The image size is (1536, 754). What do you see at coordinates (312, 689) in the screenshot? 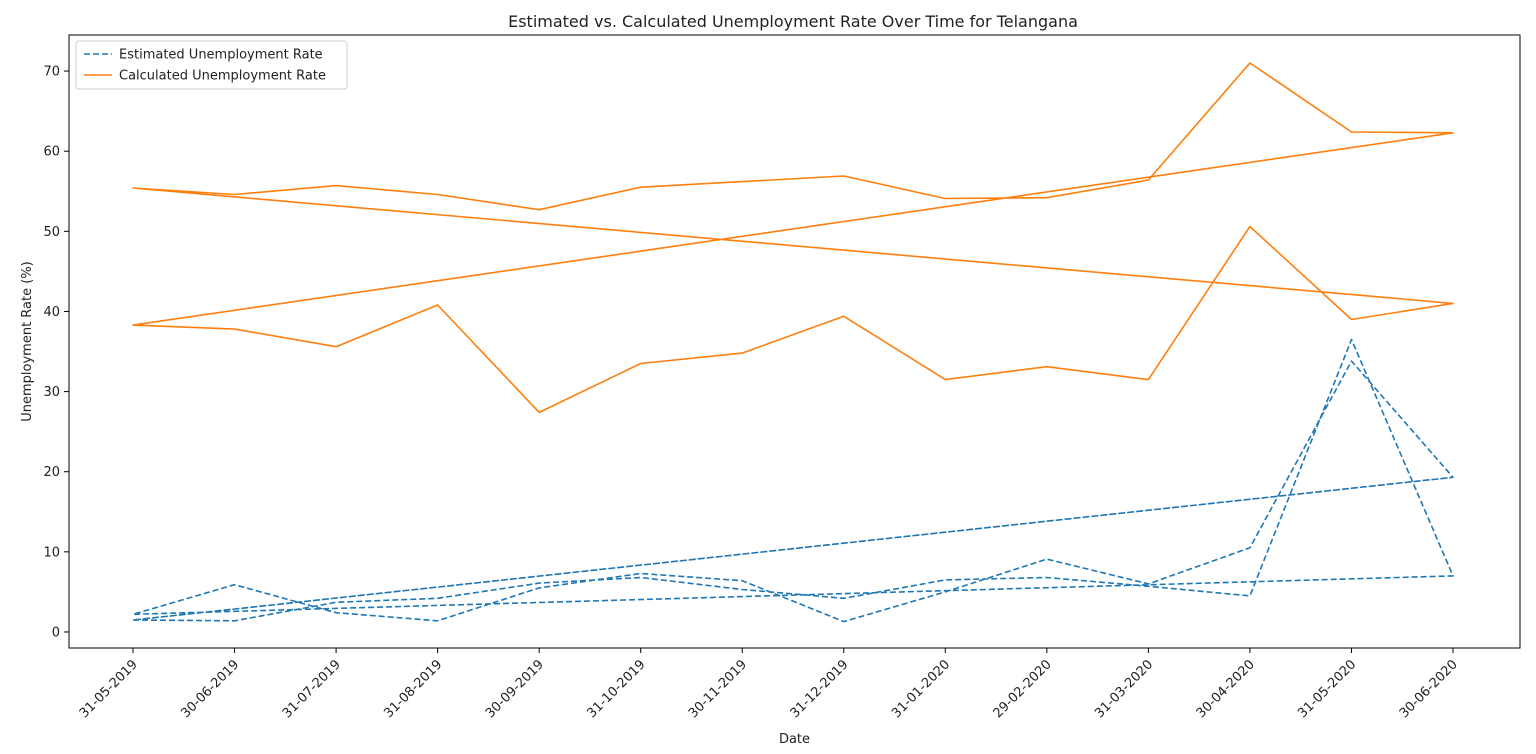
I see `x-tick-label: 31-07-2019` at bounding box center [312, 689].